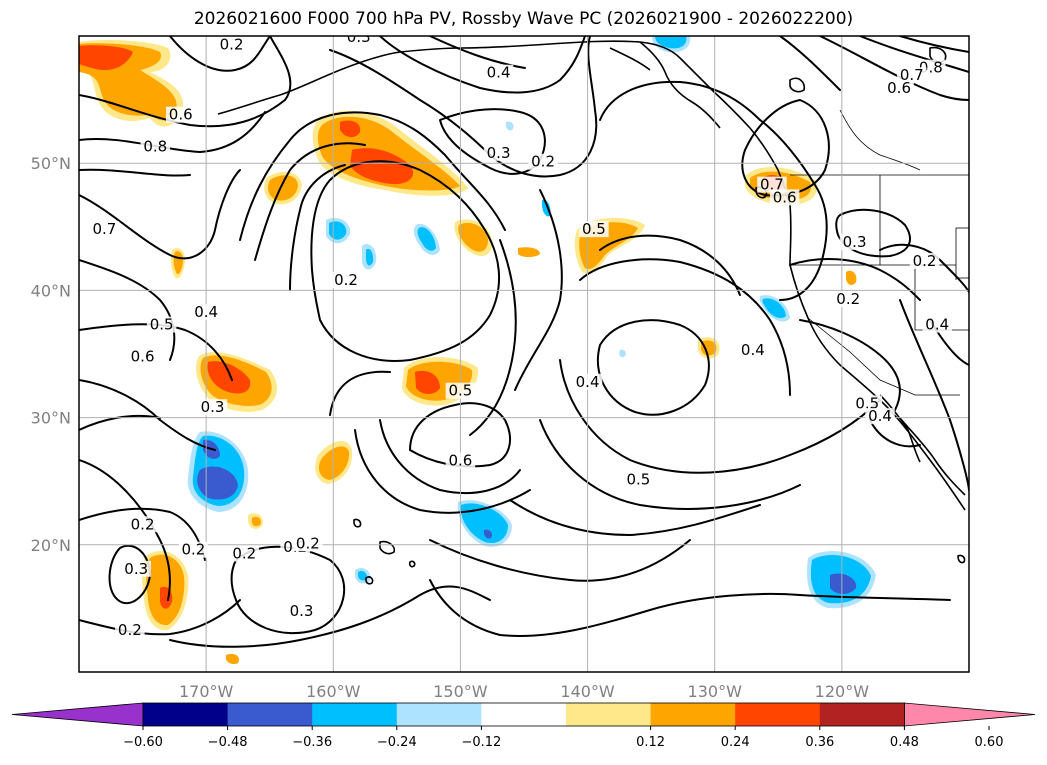 Image resolution: width=1047 pixels, height=765 pixels. What do you see at coordinates (735, 742) in the screenshot?
I see `colorbar-tick-label: 0.24` at bounding box center [735, 742].